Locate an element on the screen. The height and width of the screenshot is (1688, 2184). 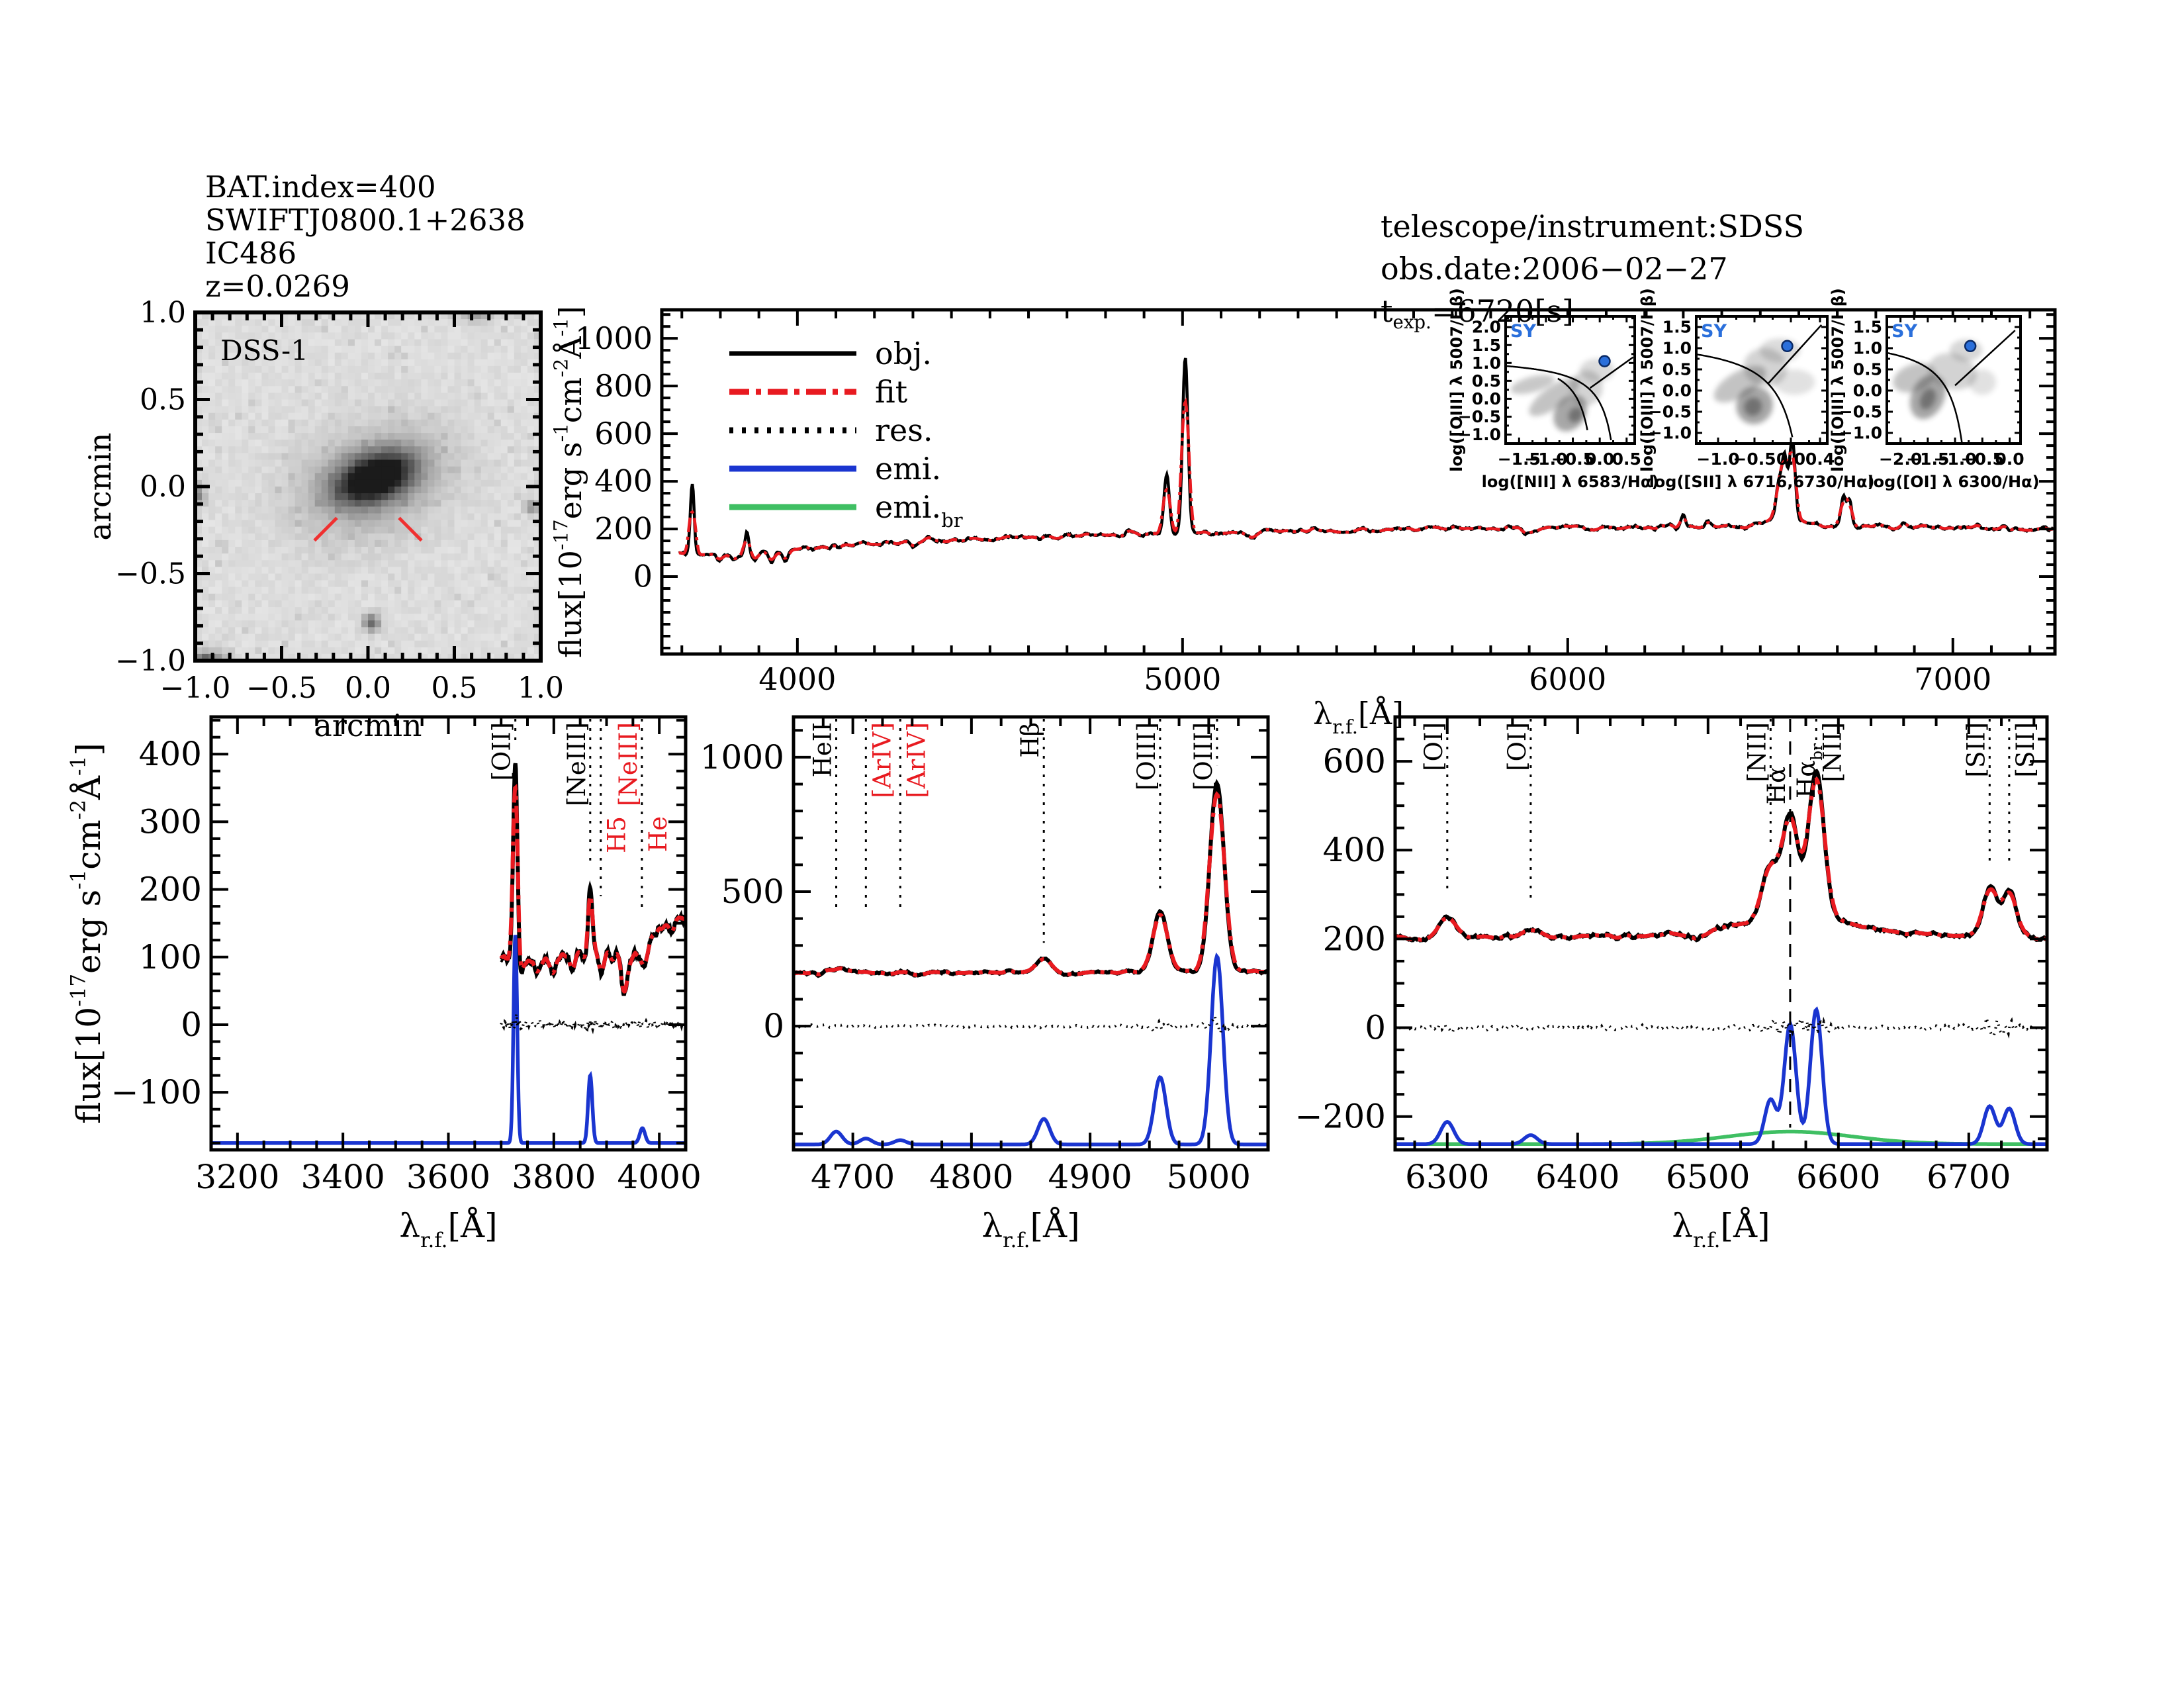
line-label: H5 is located at coordinates (617, 834).